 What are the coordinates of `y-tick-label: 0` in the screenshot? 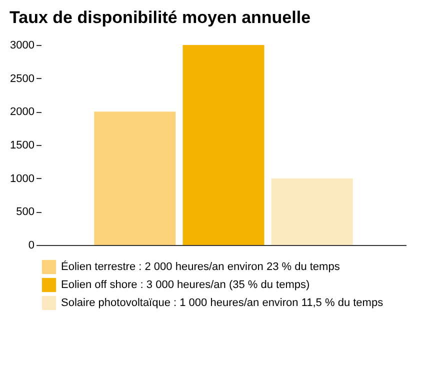 It's located at (31, 246).